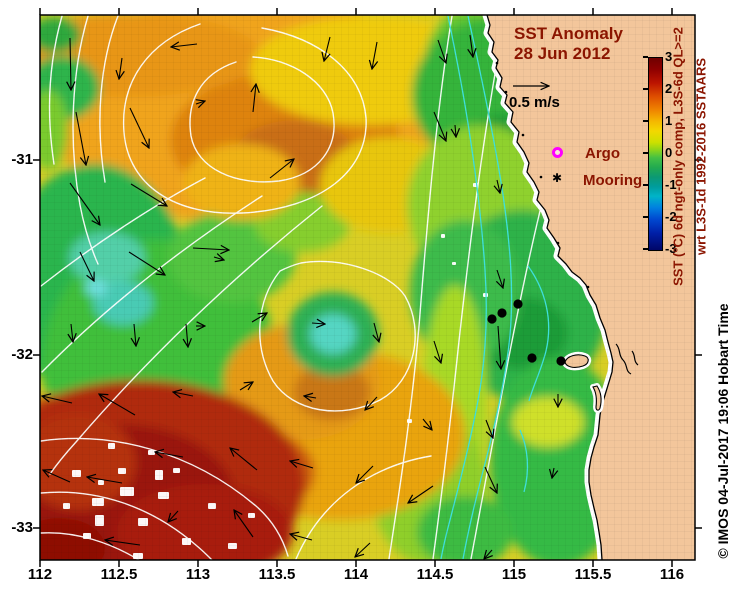 This screenshot has height=592, width=739. I want to click on mooring-marker-icon: ✱, so click(557, 178).